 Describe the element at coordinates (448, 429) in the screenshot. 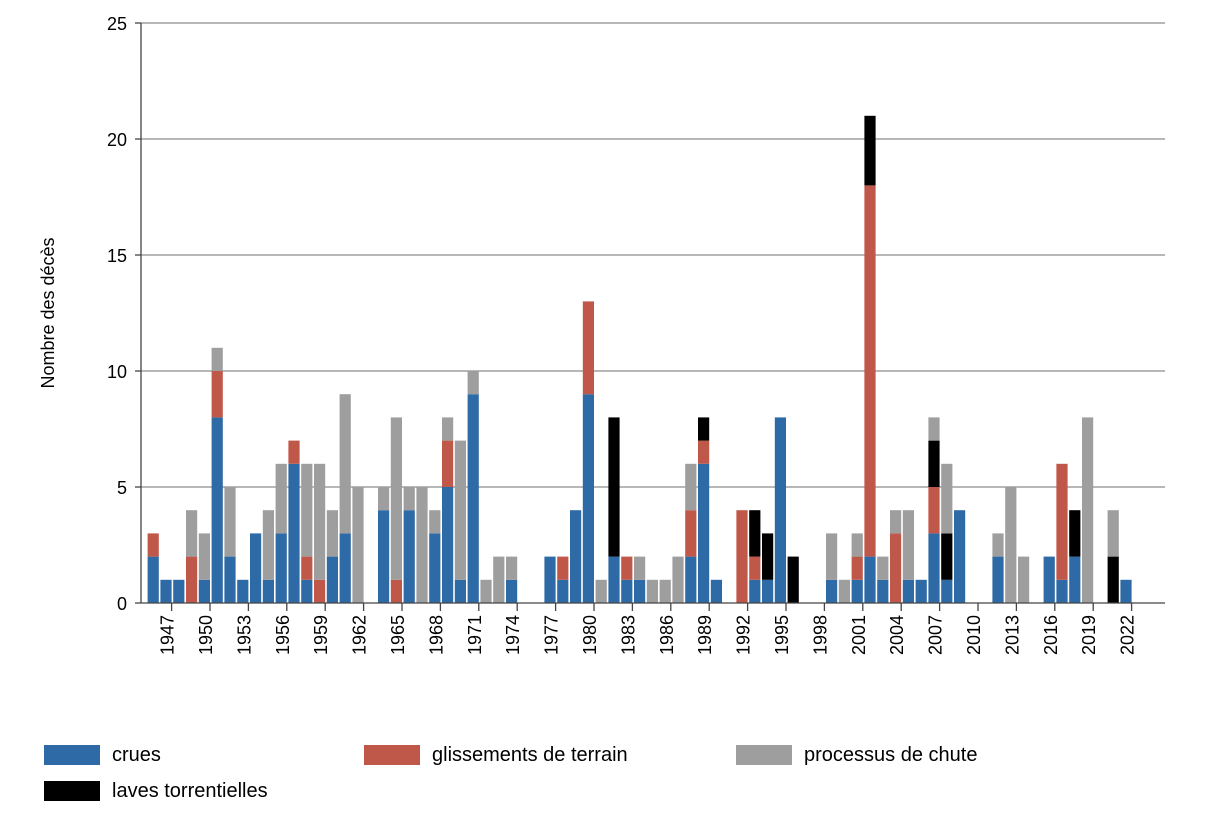

I see `bar-segment-processus-de-chute-1969` at that location.